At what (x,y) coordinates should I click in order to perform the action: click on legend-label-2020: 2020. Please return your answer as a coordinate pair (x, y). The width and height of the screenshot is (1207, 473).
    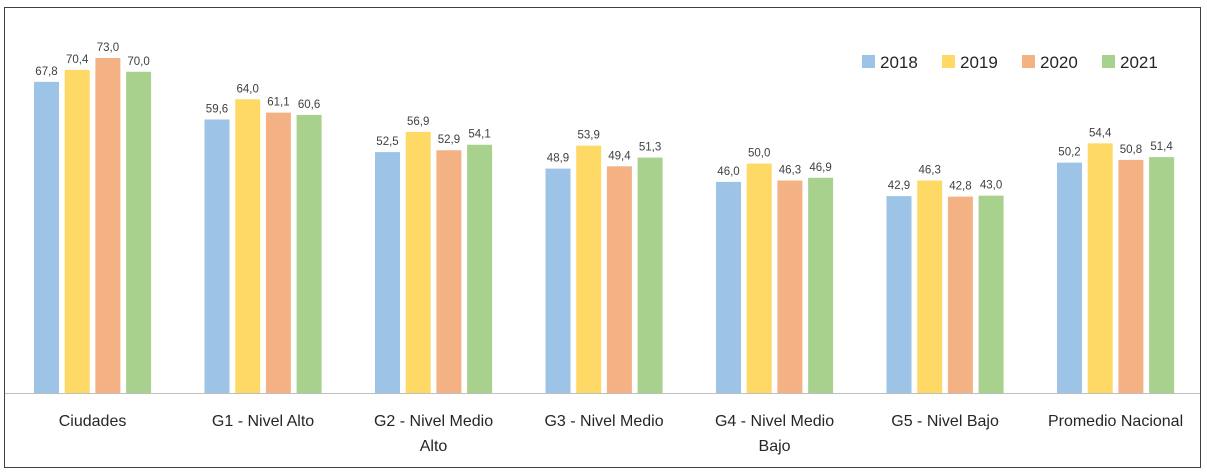
    Looking at the image, I should click on (1059, 62).